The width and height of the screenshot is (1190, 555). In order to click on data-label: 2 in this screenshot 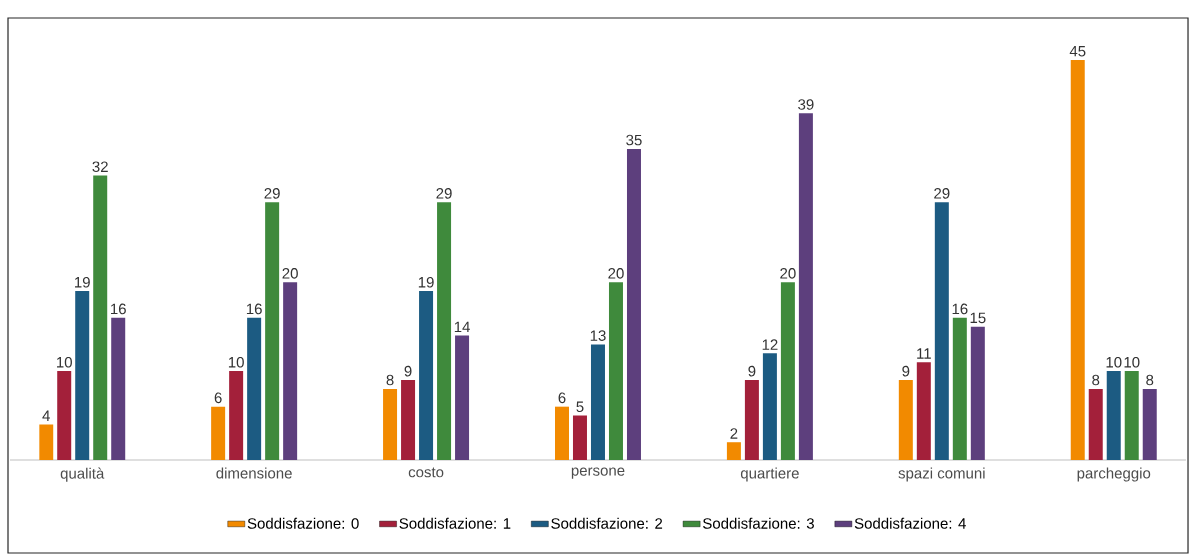, I will do `click(734, 433)`.